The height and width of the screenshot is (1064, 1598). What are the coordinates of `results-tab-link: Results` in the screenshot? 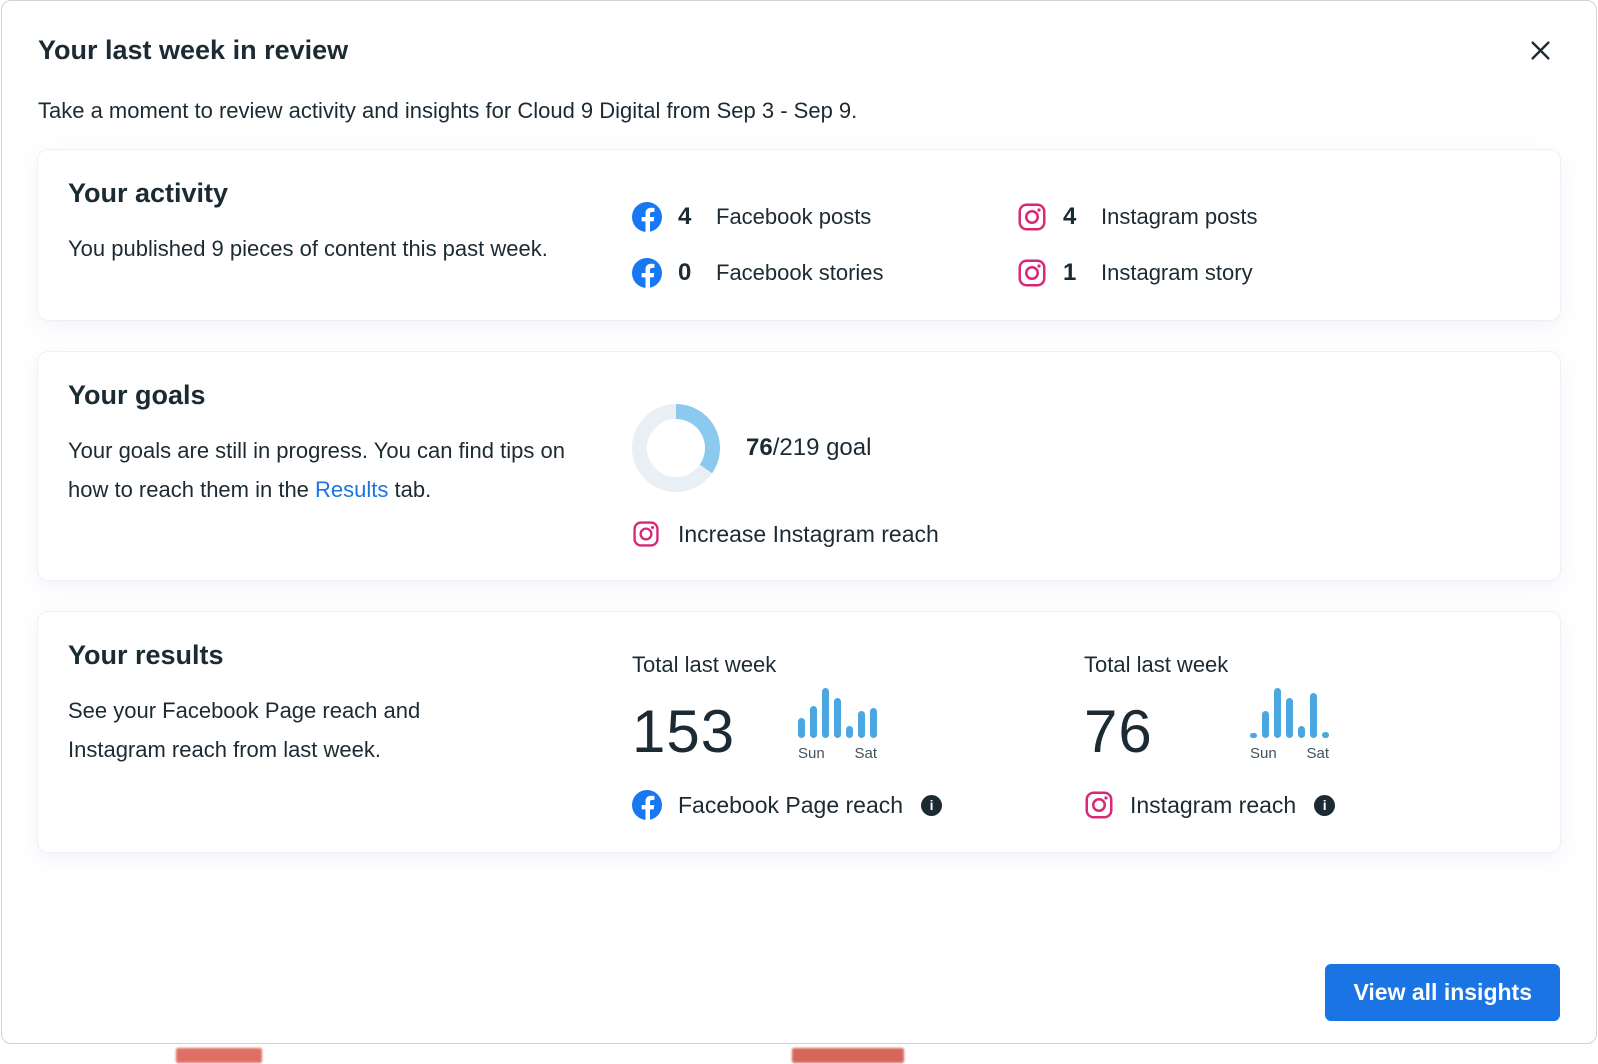 It's located at (352, 490).